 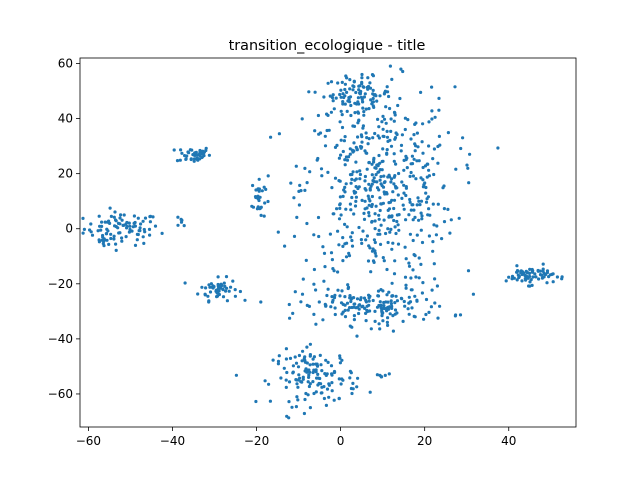 I want to click on chart-title: transition_ecologique - title, so click(x=327, y=46).